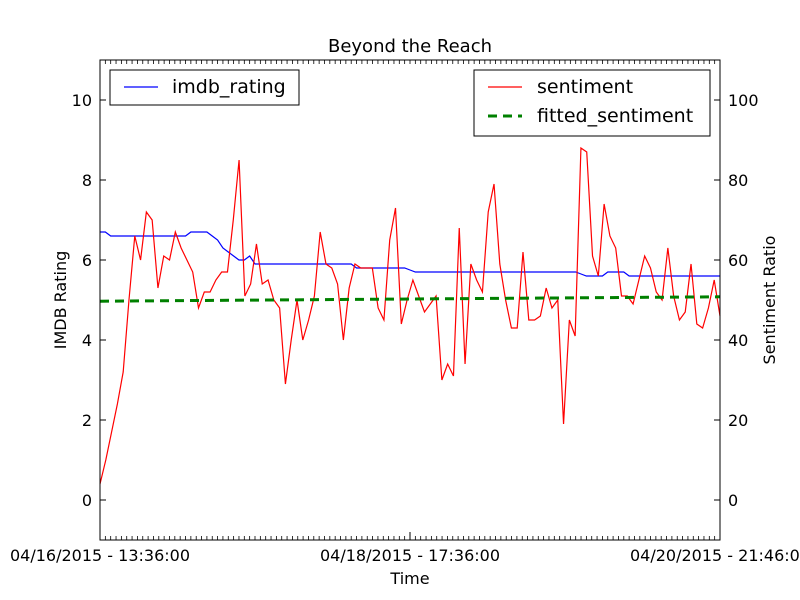 The height and width of the screenshot is (600, 800). Describe the element at coordinates (60, 300) in the screenshot. I see `y-axis-label-left: IMDB Rating` at that location.